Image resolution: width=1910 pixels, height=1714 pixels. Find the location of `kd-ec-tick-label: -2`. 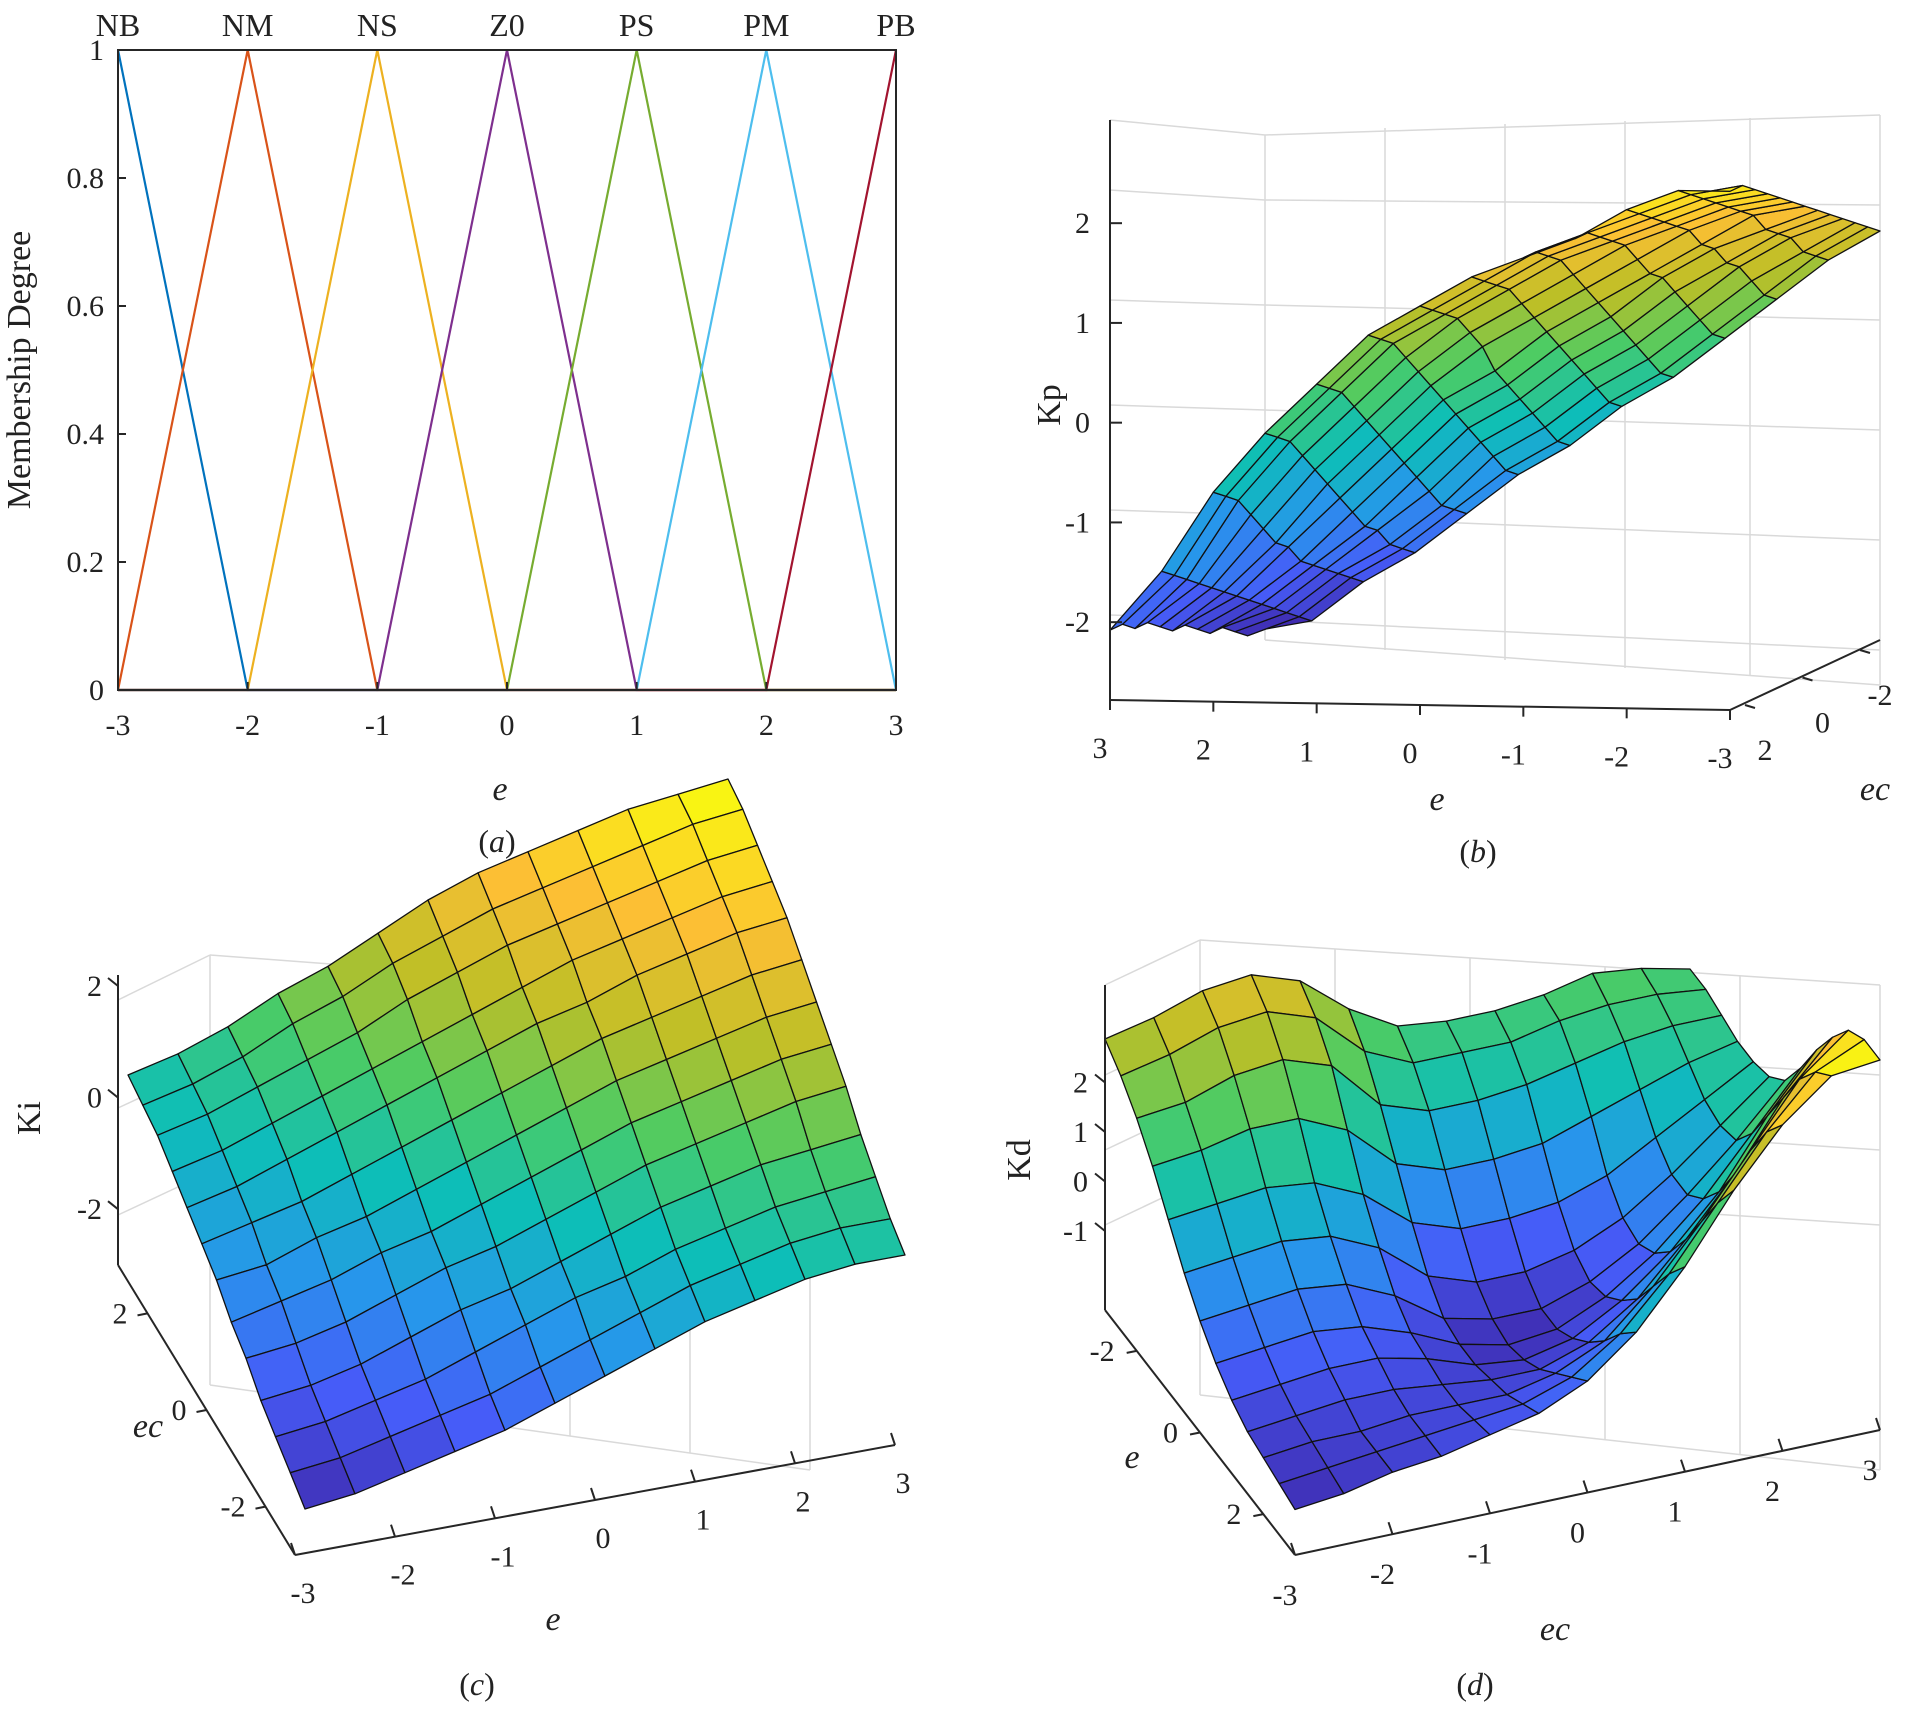

kd-ec-tick-label: -2 is located at coordinates (1382, 1574).